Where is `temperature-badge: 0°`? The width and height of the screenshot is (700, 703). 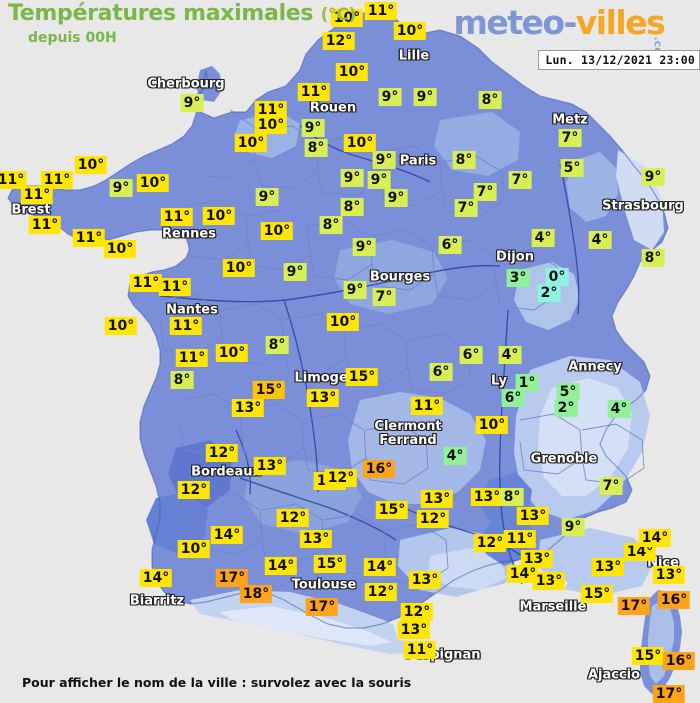
temperature-badge: 0° is located at coordinates (557, 277).